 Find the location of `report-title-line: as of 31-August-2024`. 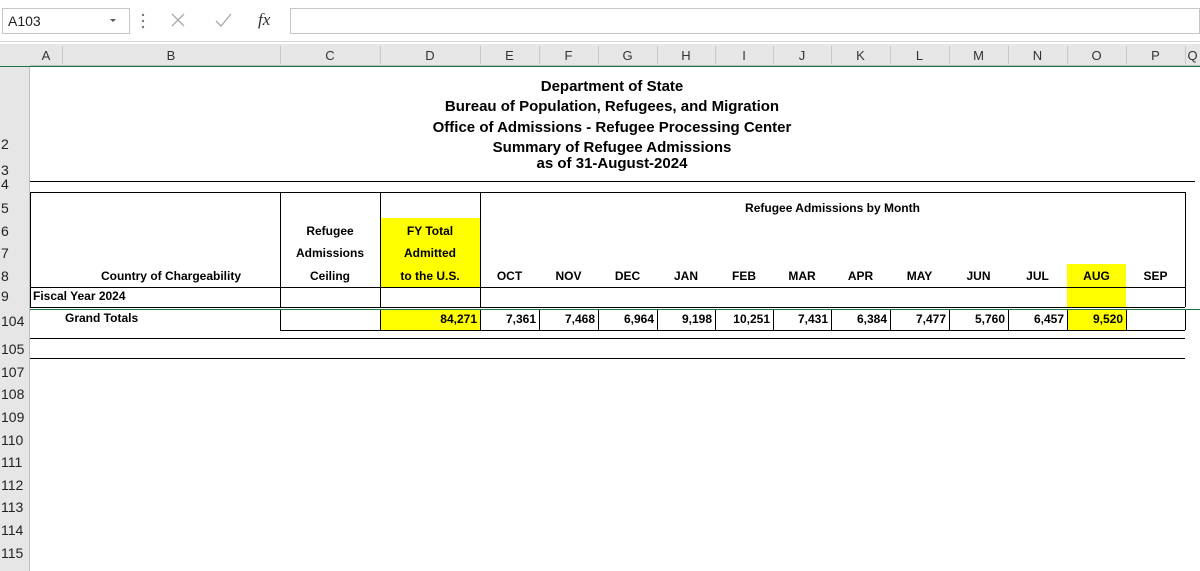

report-title-line: as of 31-August-2024 is located at coordinates (612, 163).